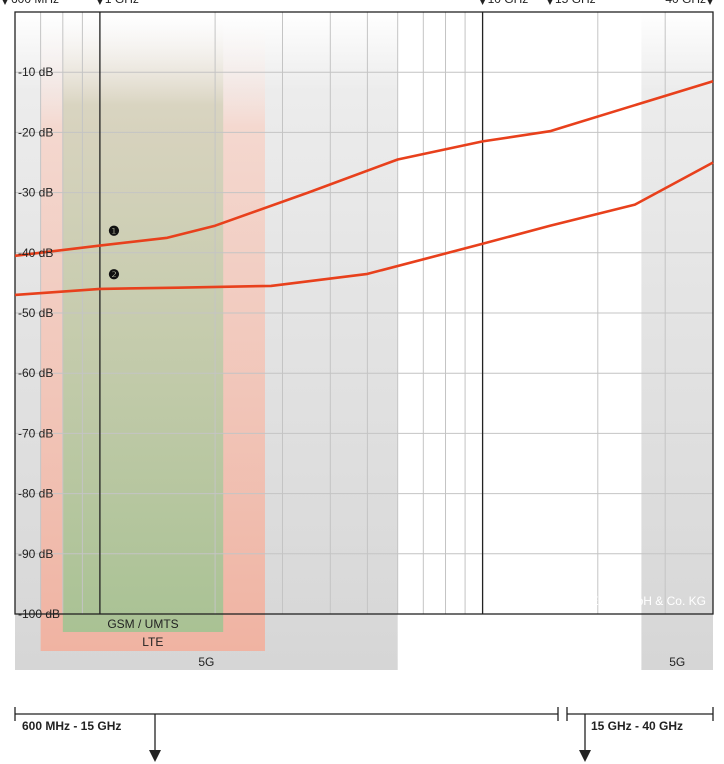 Image resolution: width=724 pixels, height=764 pixels. Describe the element at coordinates (685, 3) in the screenshot. I see `top-label: 40 GHz` at that location.